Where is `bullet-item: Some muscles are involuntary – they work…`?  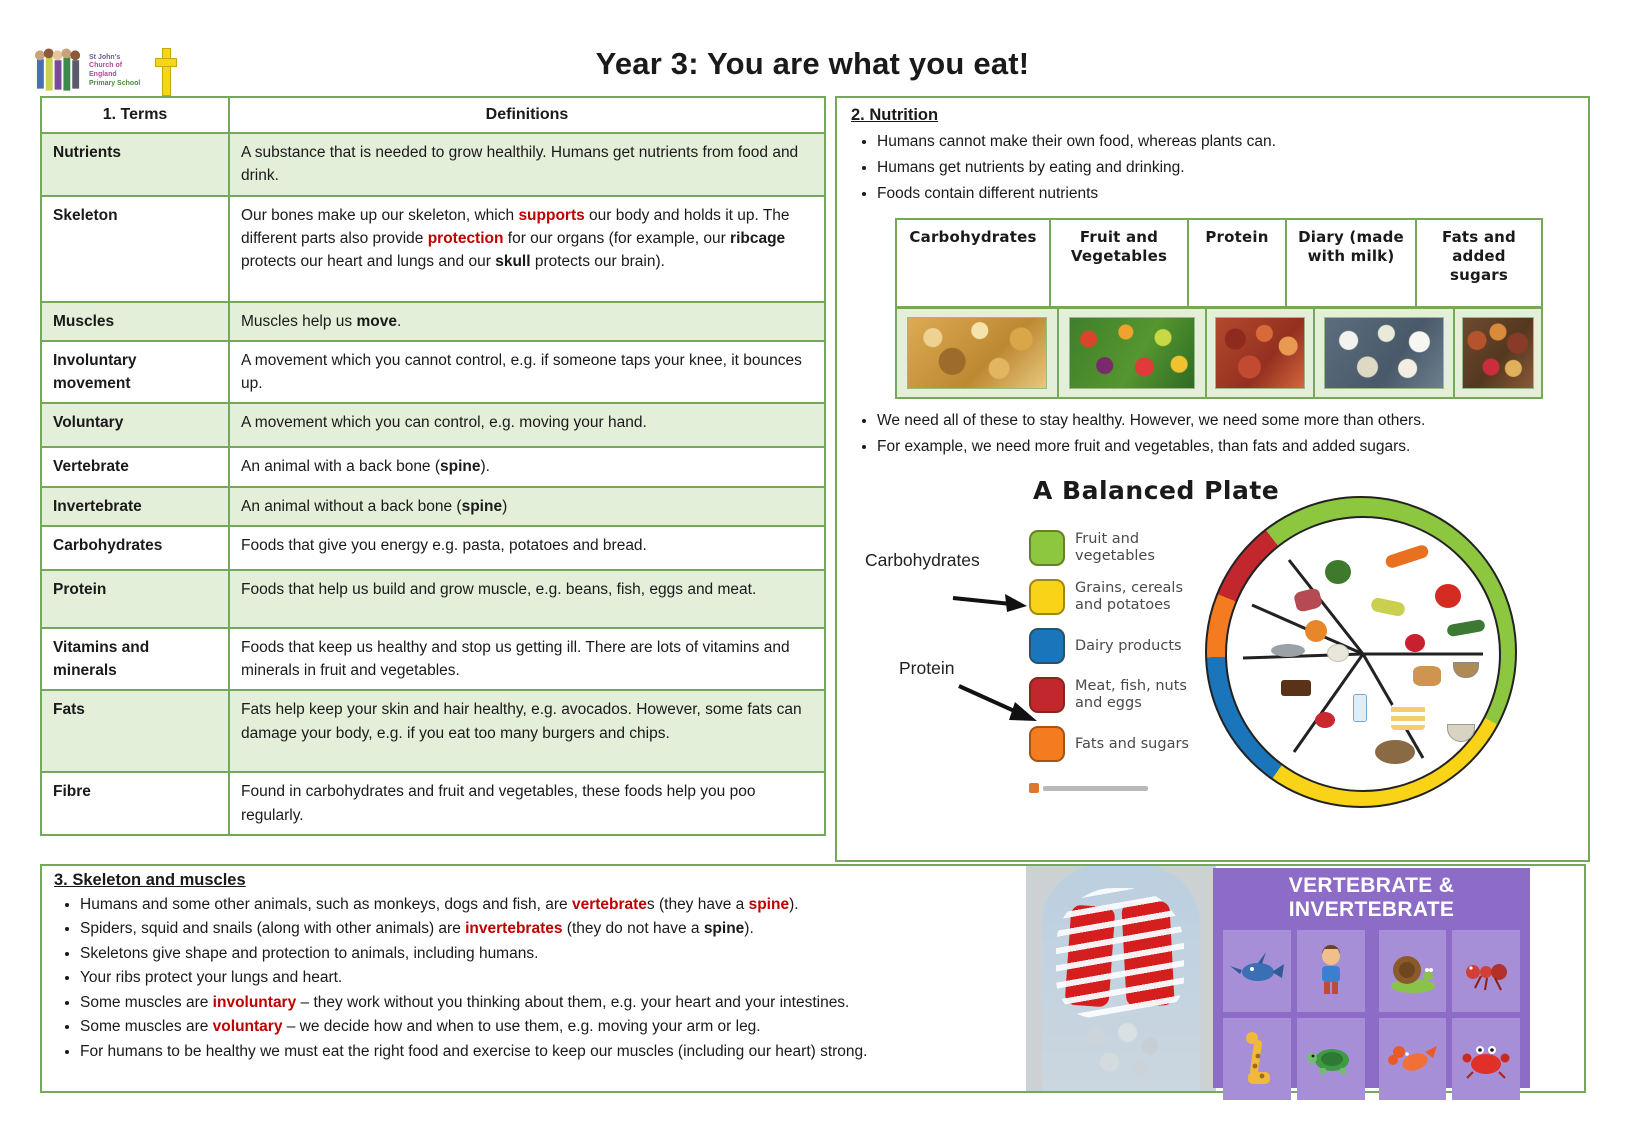 bullet-item: Some muscles are involuntary – they work… is located at coordinates (554, 1003).